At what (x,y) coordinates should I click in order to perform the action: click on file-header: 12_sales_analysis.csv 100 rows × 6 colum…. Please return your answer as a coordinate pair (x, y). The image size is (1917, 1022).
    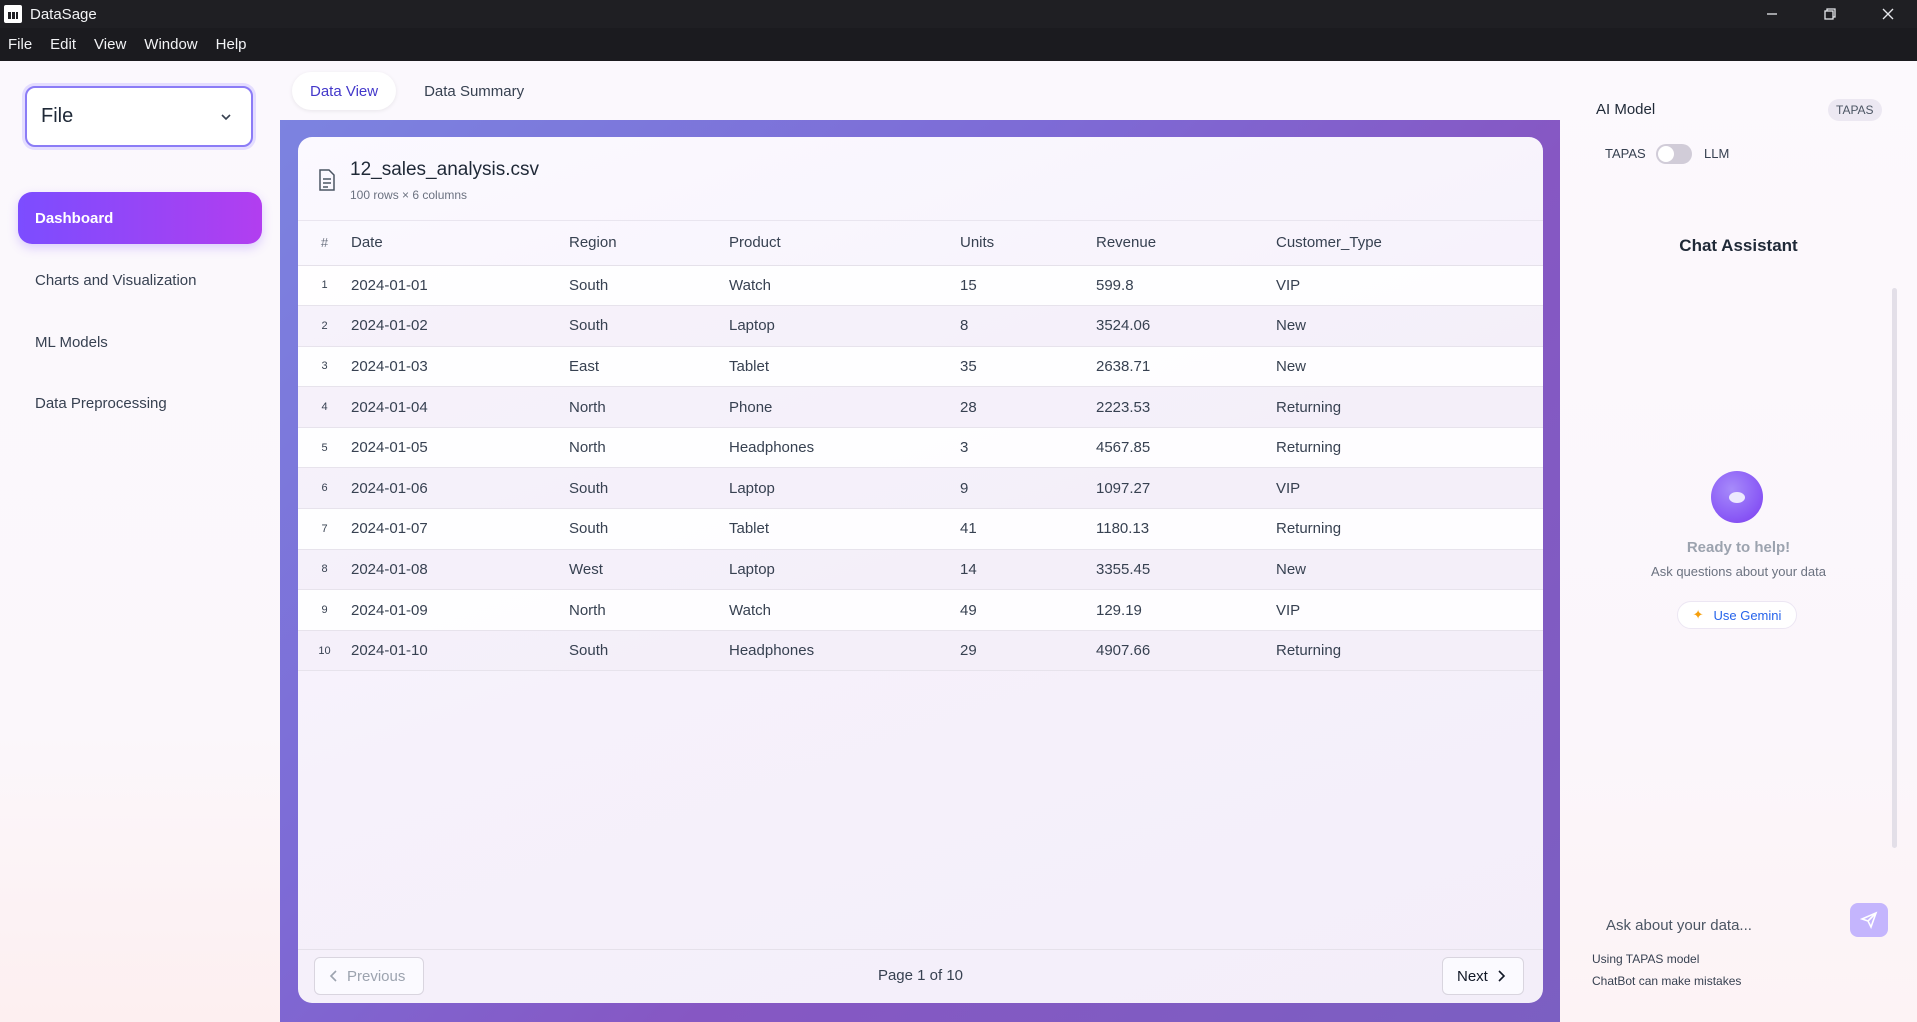
    Looking at the image, I should click on (920, 179).